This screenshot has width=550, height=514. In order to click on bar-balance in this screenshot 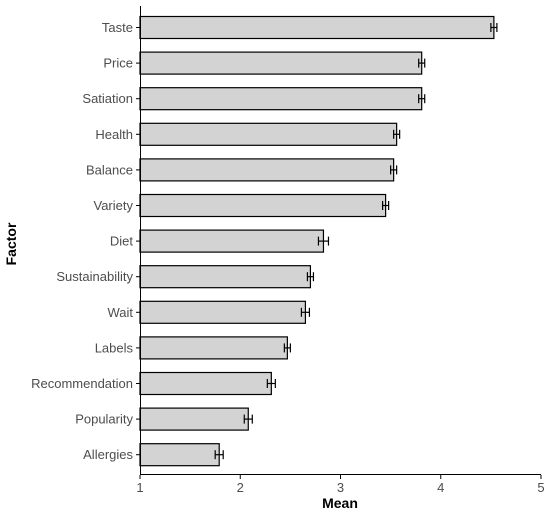, I will do `click(267, 170)`.